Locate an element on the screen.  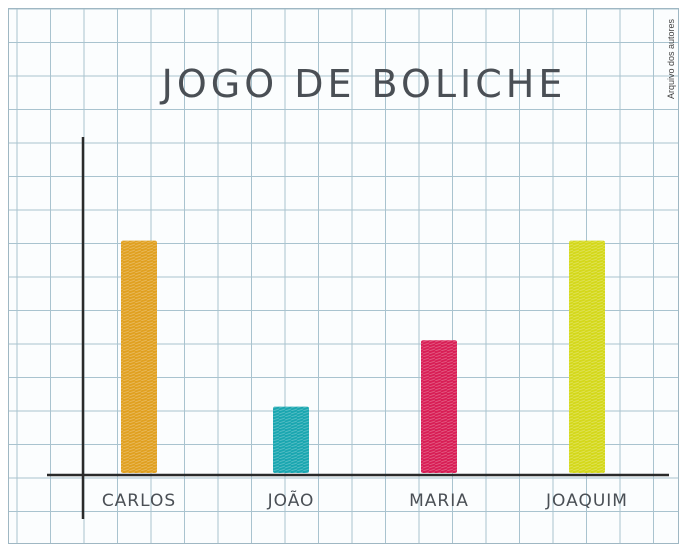
category-label: MARIA is located at coordinates (439, 501).